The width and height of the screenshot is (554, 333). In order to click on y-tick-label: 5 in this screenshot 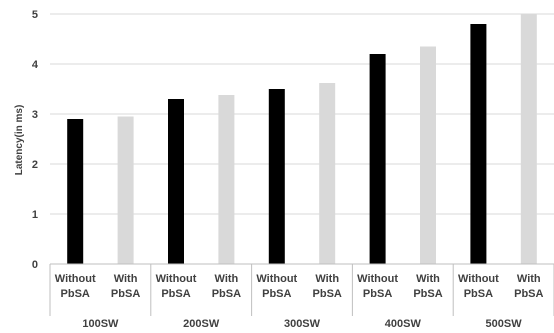, I will do `click(35, 15)`.